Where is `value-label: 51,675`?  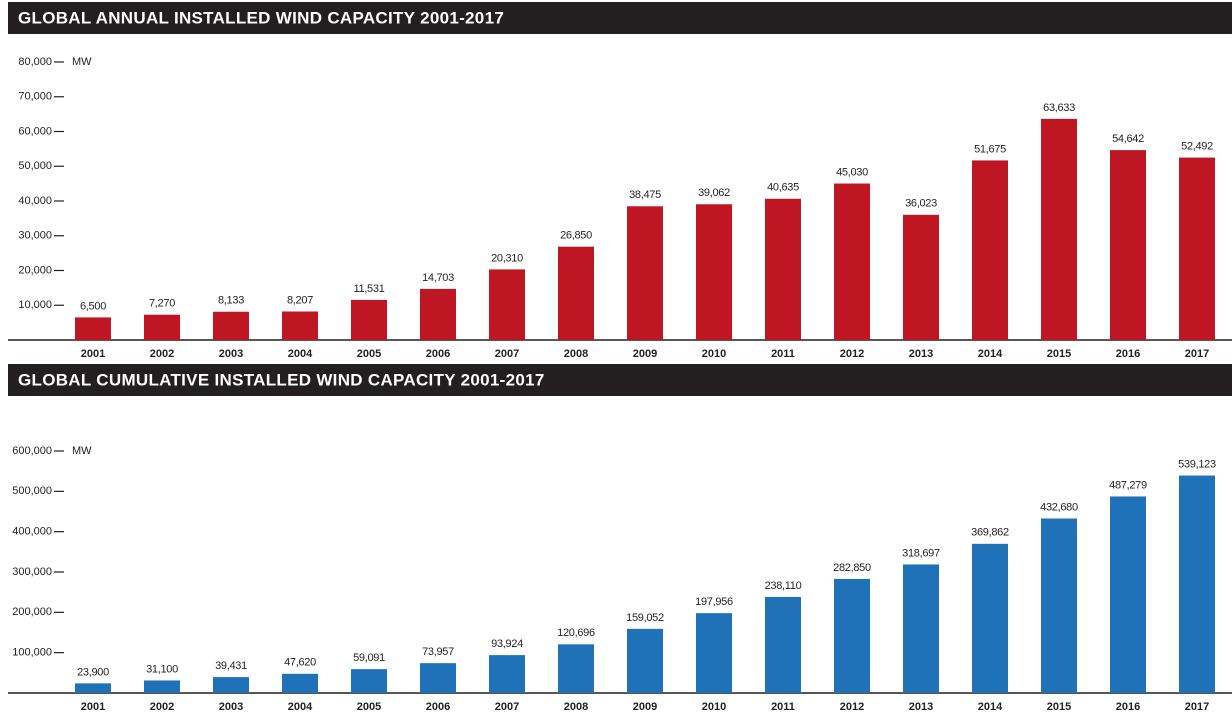
value-label: 51,675 is located at coordinates (990, 149).